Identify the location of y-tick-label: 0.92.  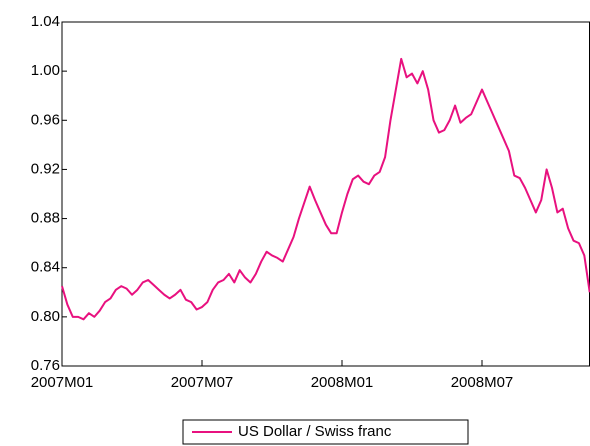
(45, 168).